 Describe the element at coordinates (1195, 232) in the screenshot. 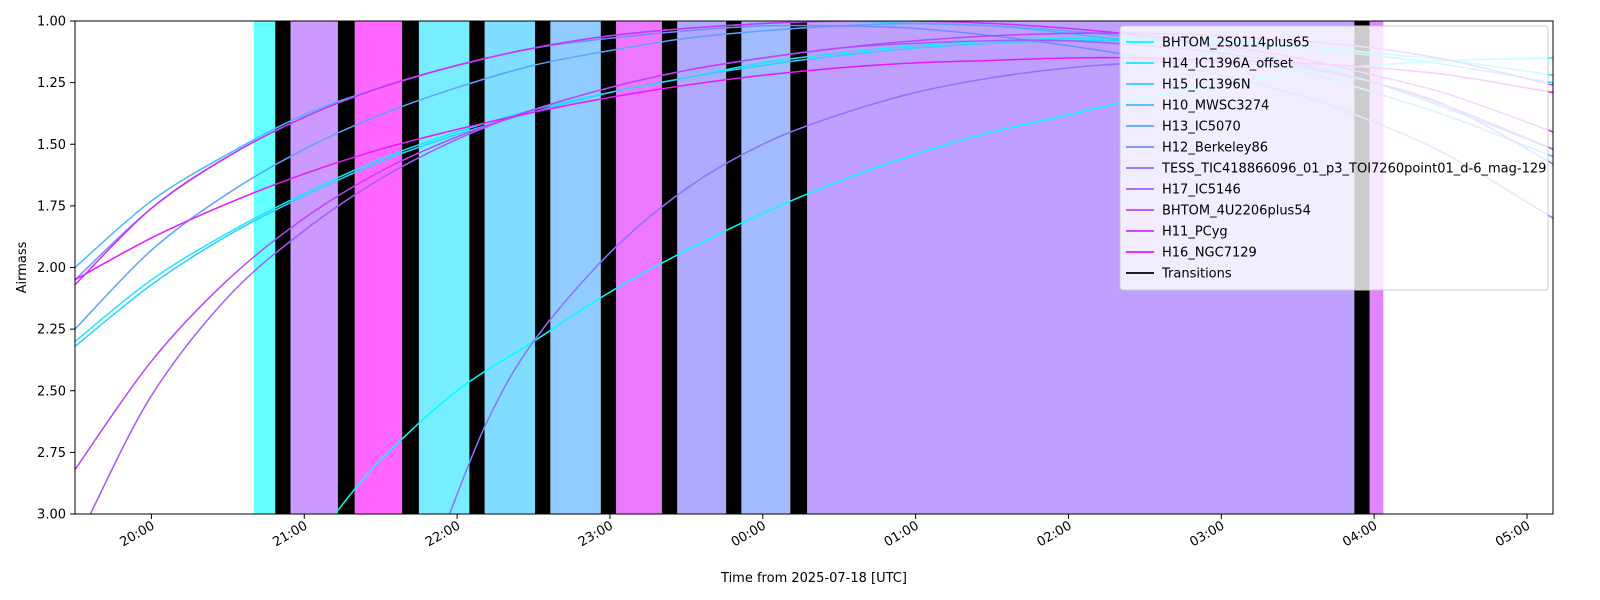

I see `legend-label-9: H11_PCyg` at that location.